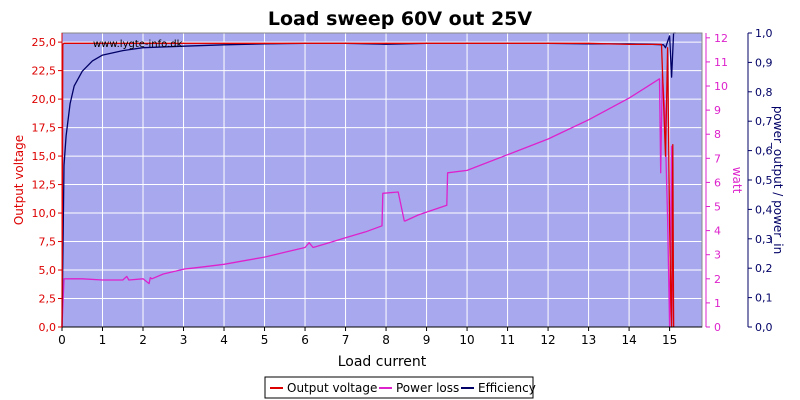 This screenshot has width=800, height=400. Describe the element at coordinates (717, 182) in the screenshot. I see `y-right-watt-tick-label: 6` at that location.